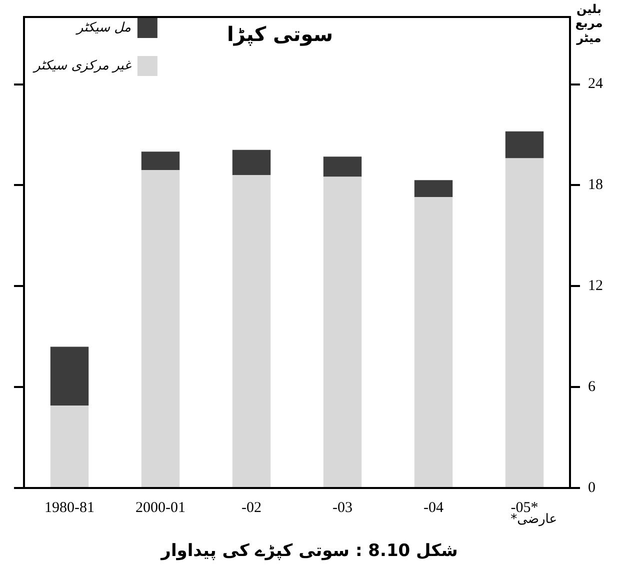 The width and height of the screenshot is (619, 586). I want to click on y-axis-title: بلین مربع میٹر, so click(589, 24).